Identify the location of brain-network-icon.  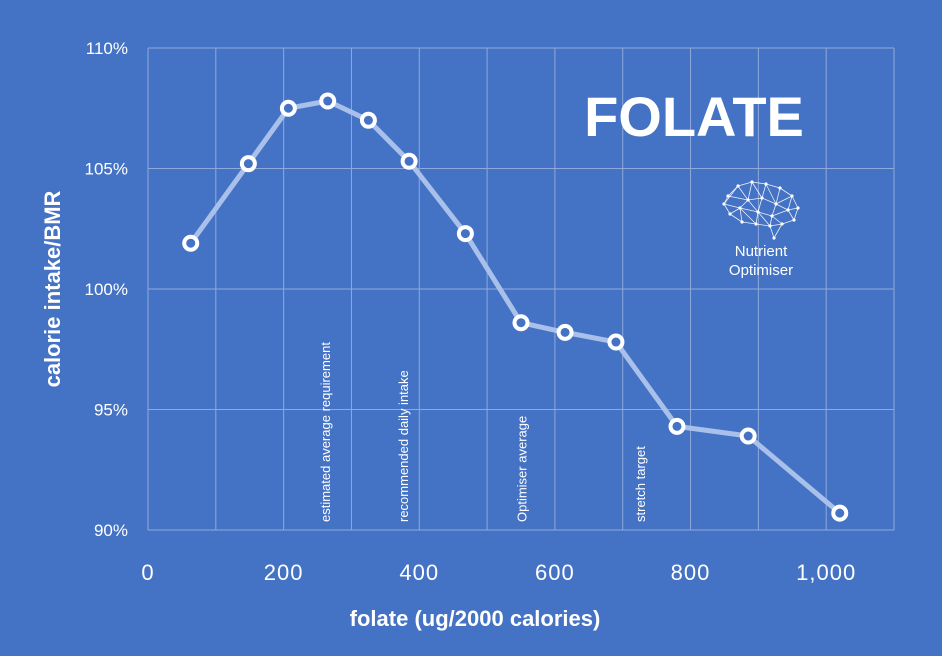
(761, 210).